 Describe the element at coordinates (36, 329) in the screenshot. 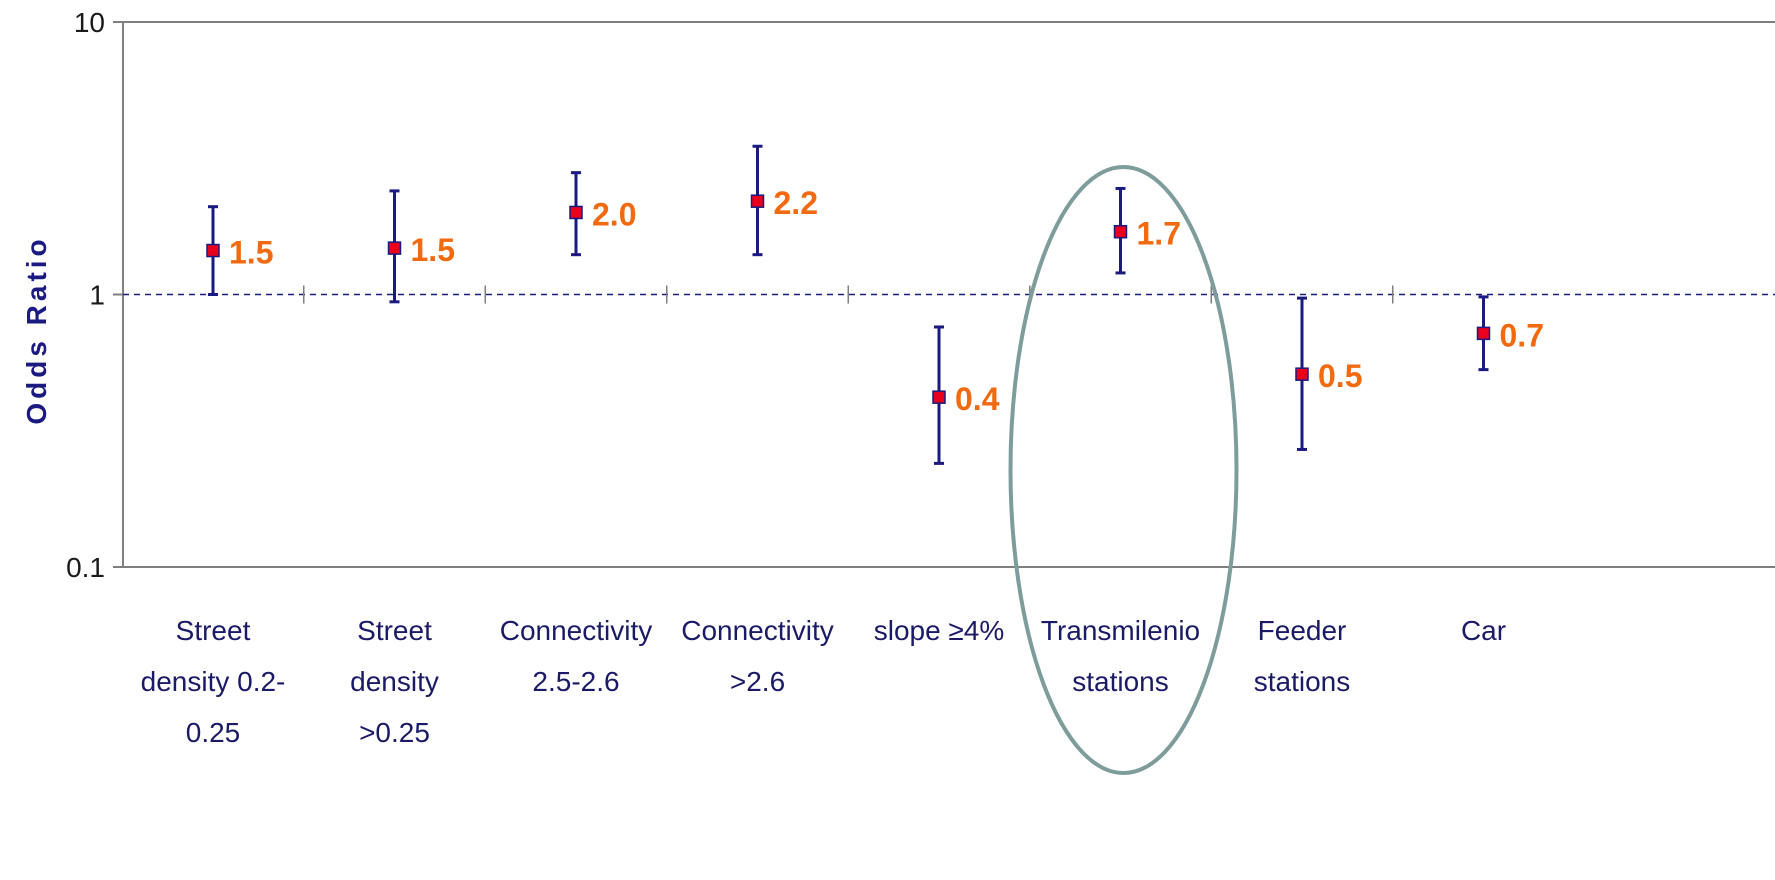

I see `y-axis-title: Odds Ratio` at that location.